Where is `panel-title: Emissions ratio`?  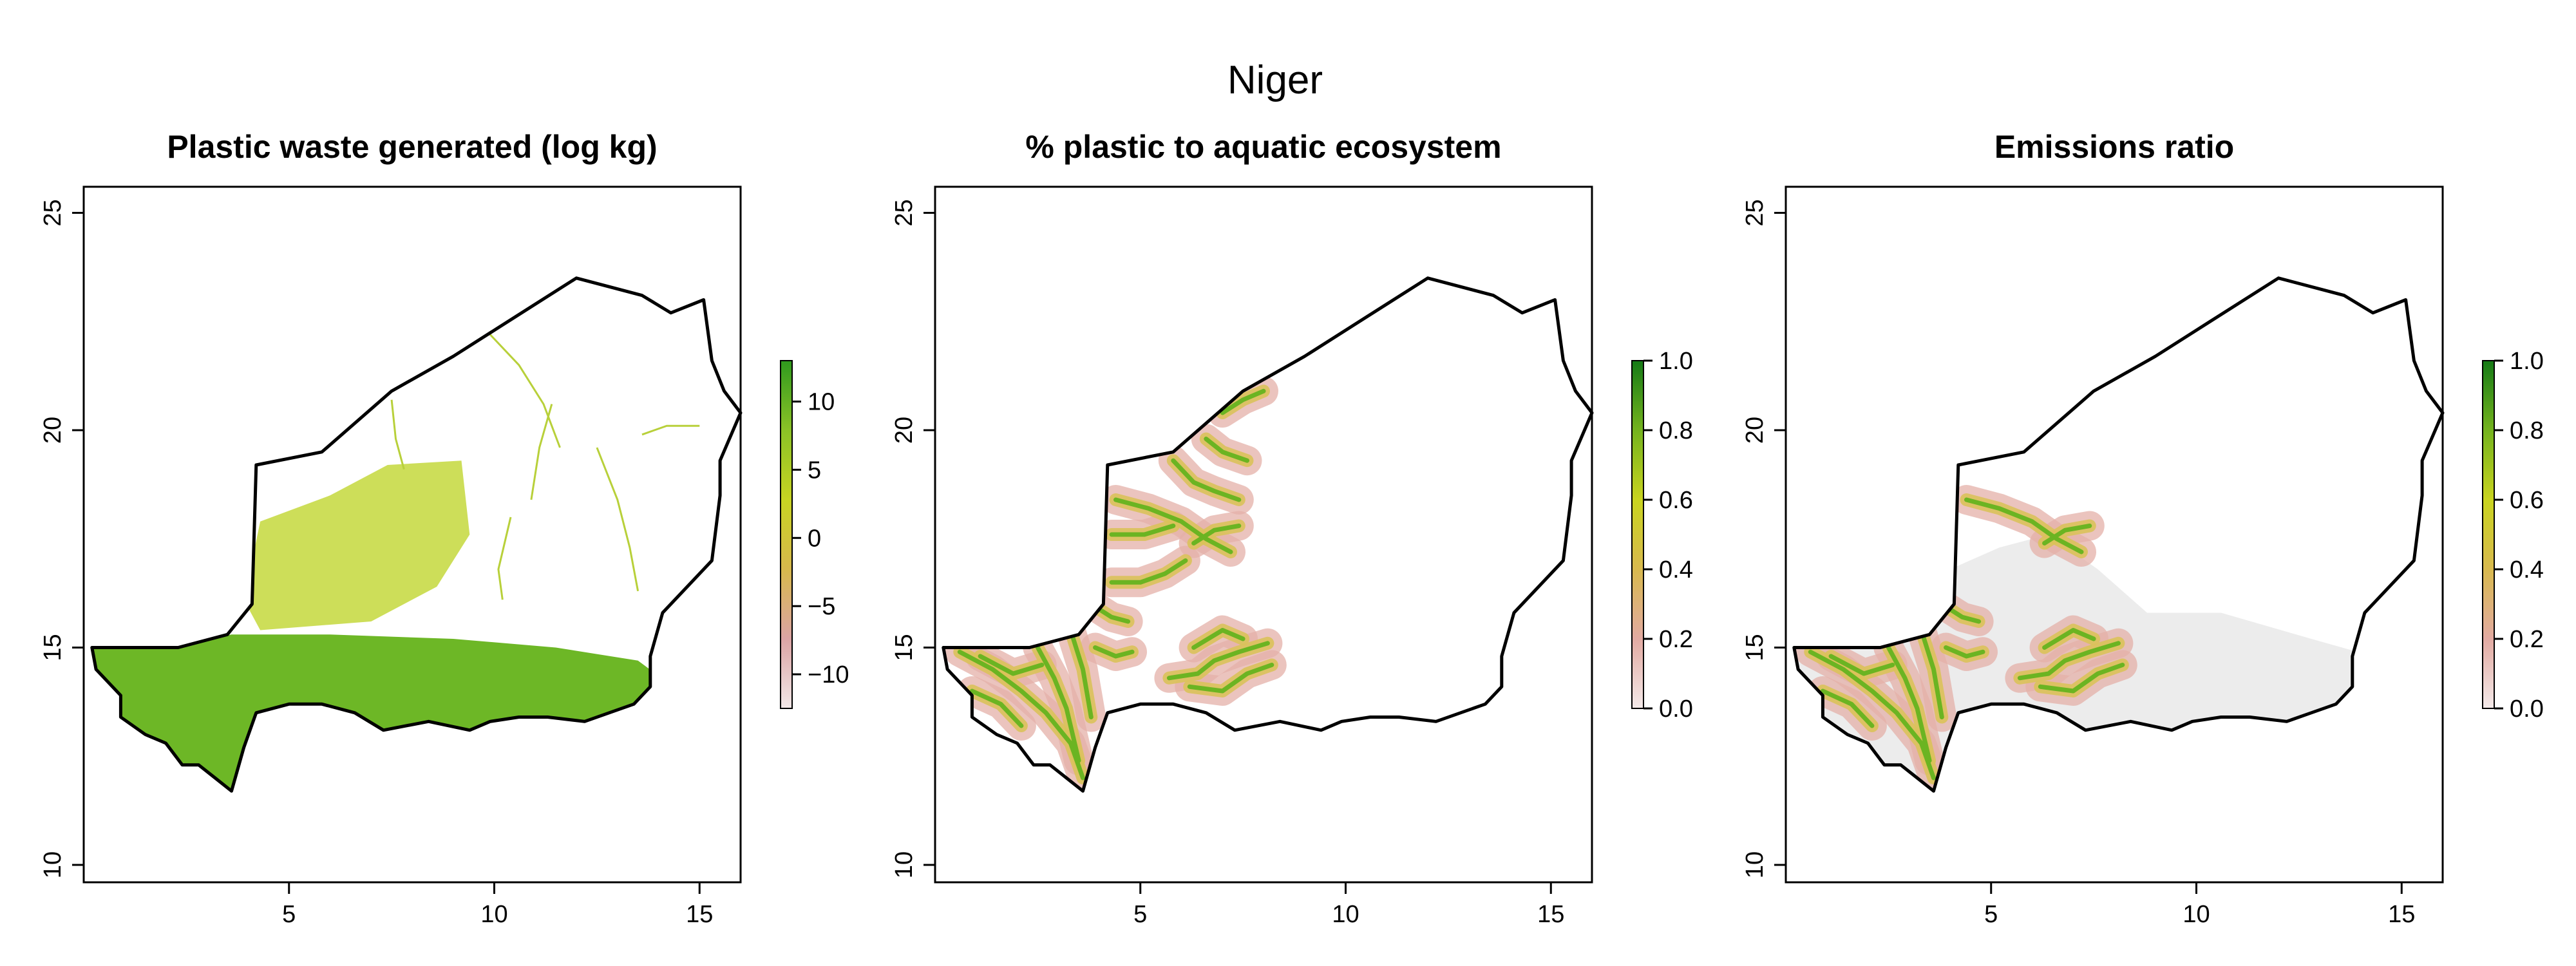
panel-title: Emissions ratio is located at coordinates (2114, 147).